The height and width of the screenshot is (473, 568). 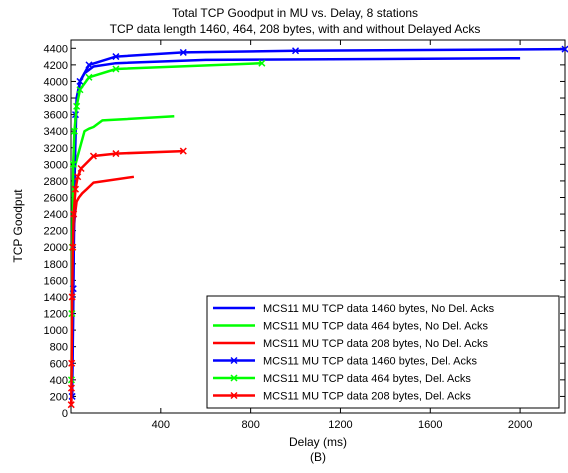 I want to click on series-line, so click(x=126, y=277).